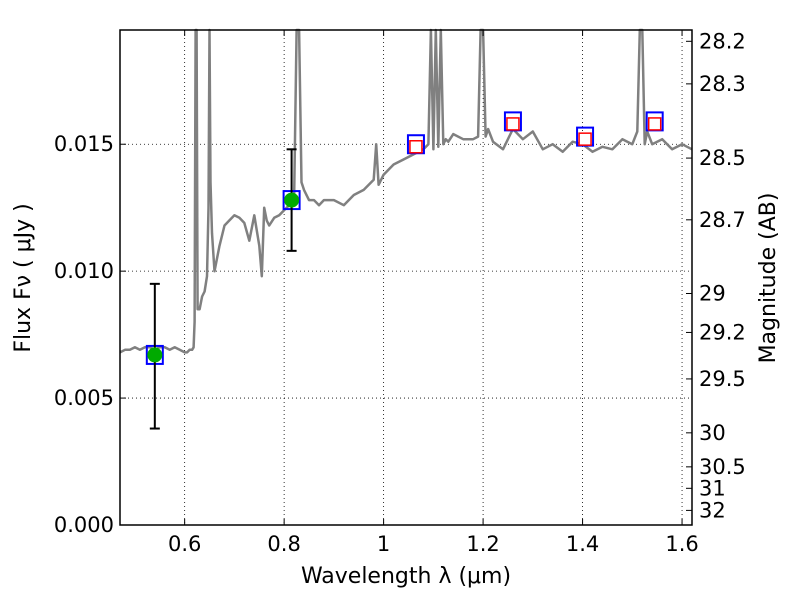 The height and width of the screenshot is (600, 800). What do you see at coordinates (582, 544) in the screenshot?
I see `x-tick-label: 1.4` at bounding box center [582, 544].